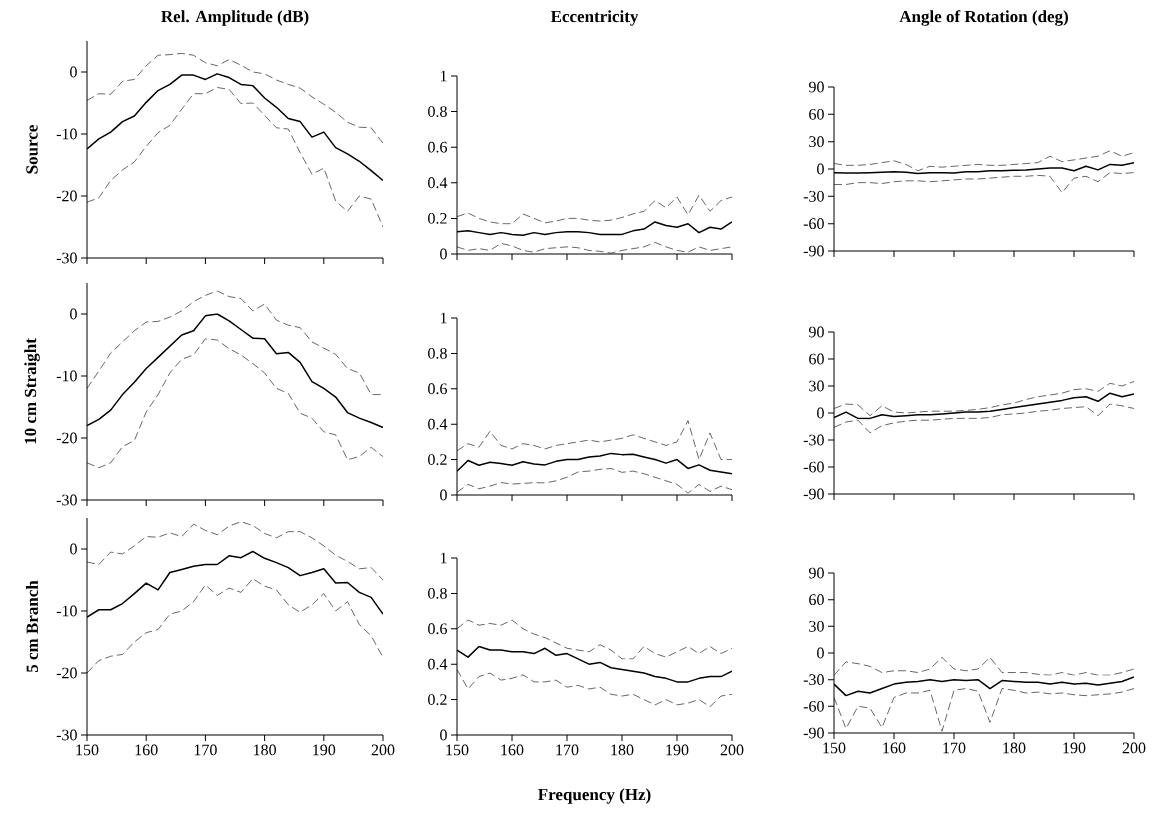 The height and width of the screenshot is (818, 1164). I want to click on chart-title: Angle of Rotation (deg), so click(983, 18).